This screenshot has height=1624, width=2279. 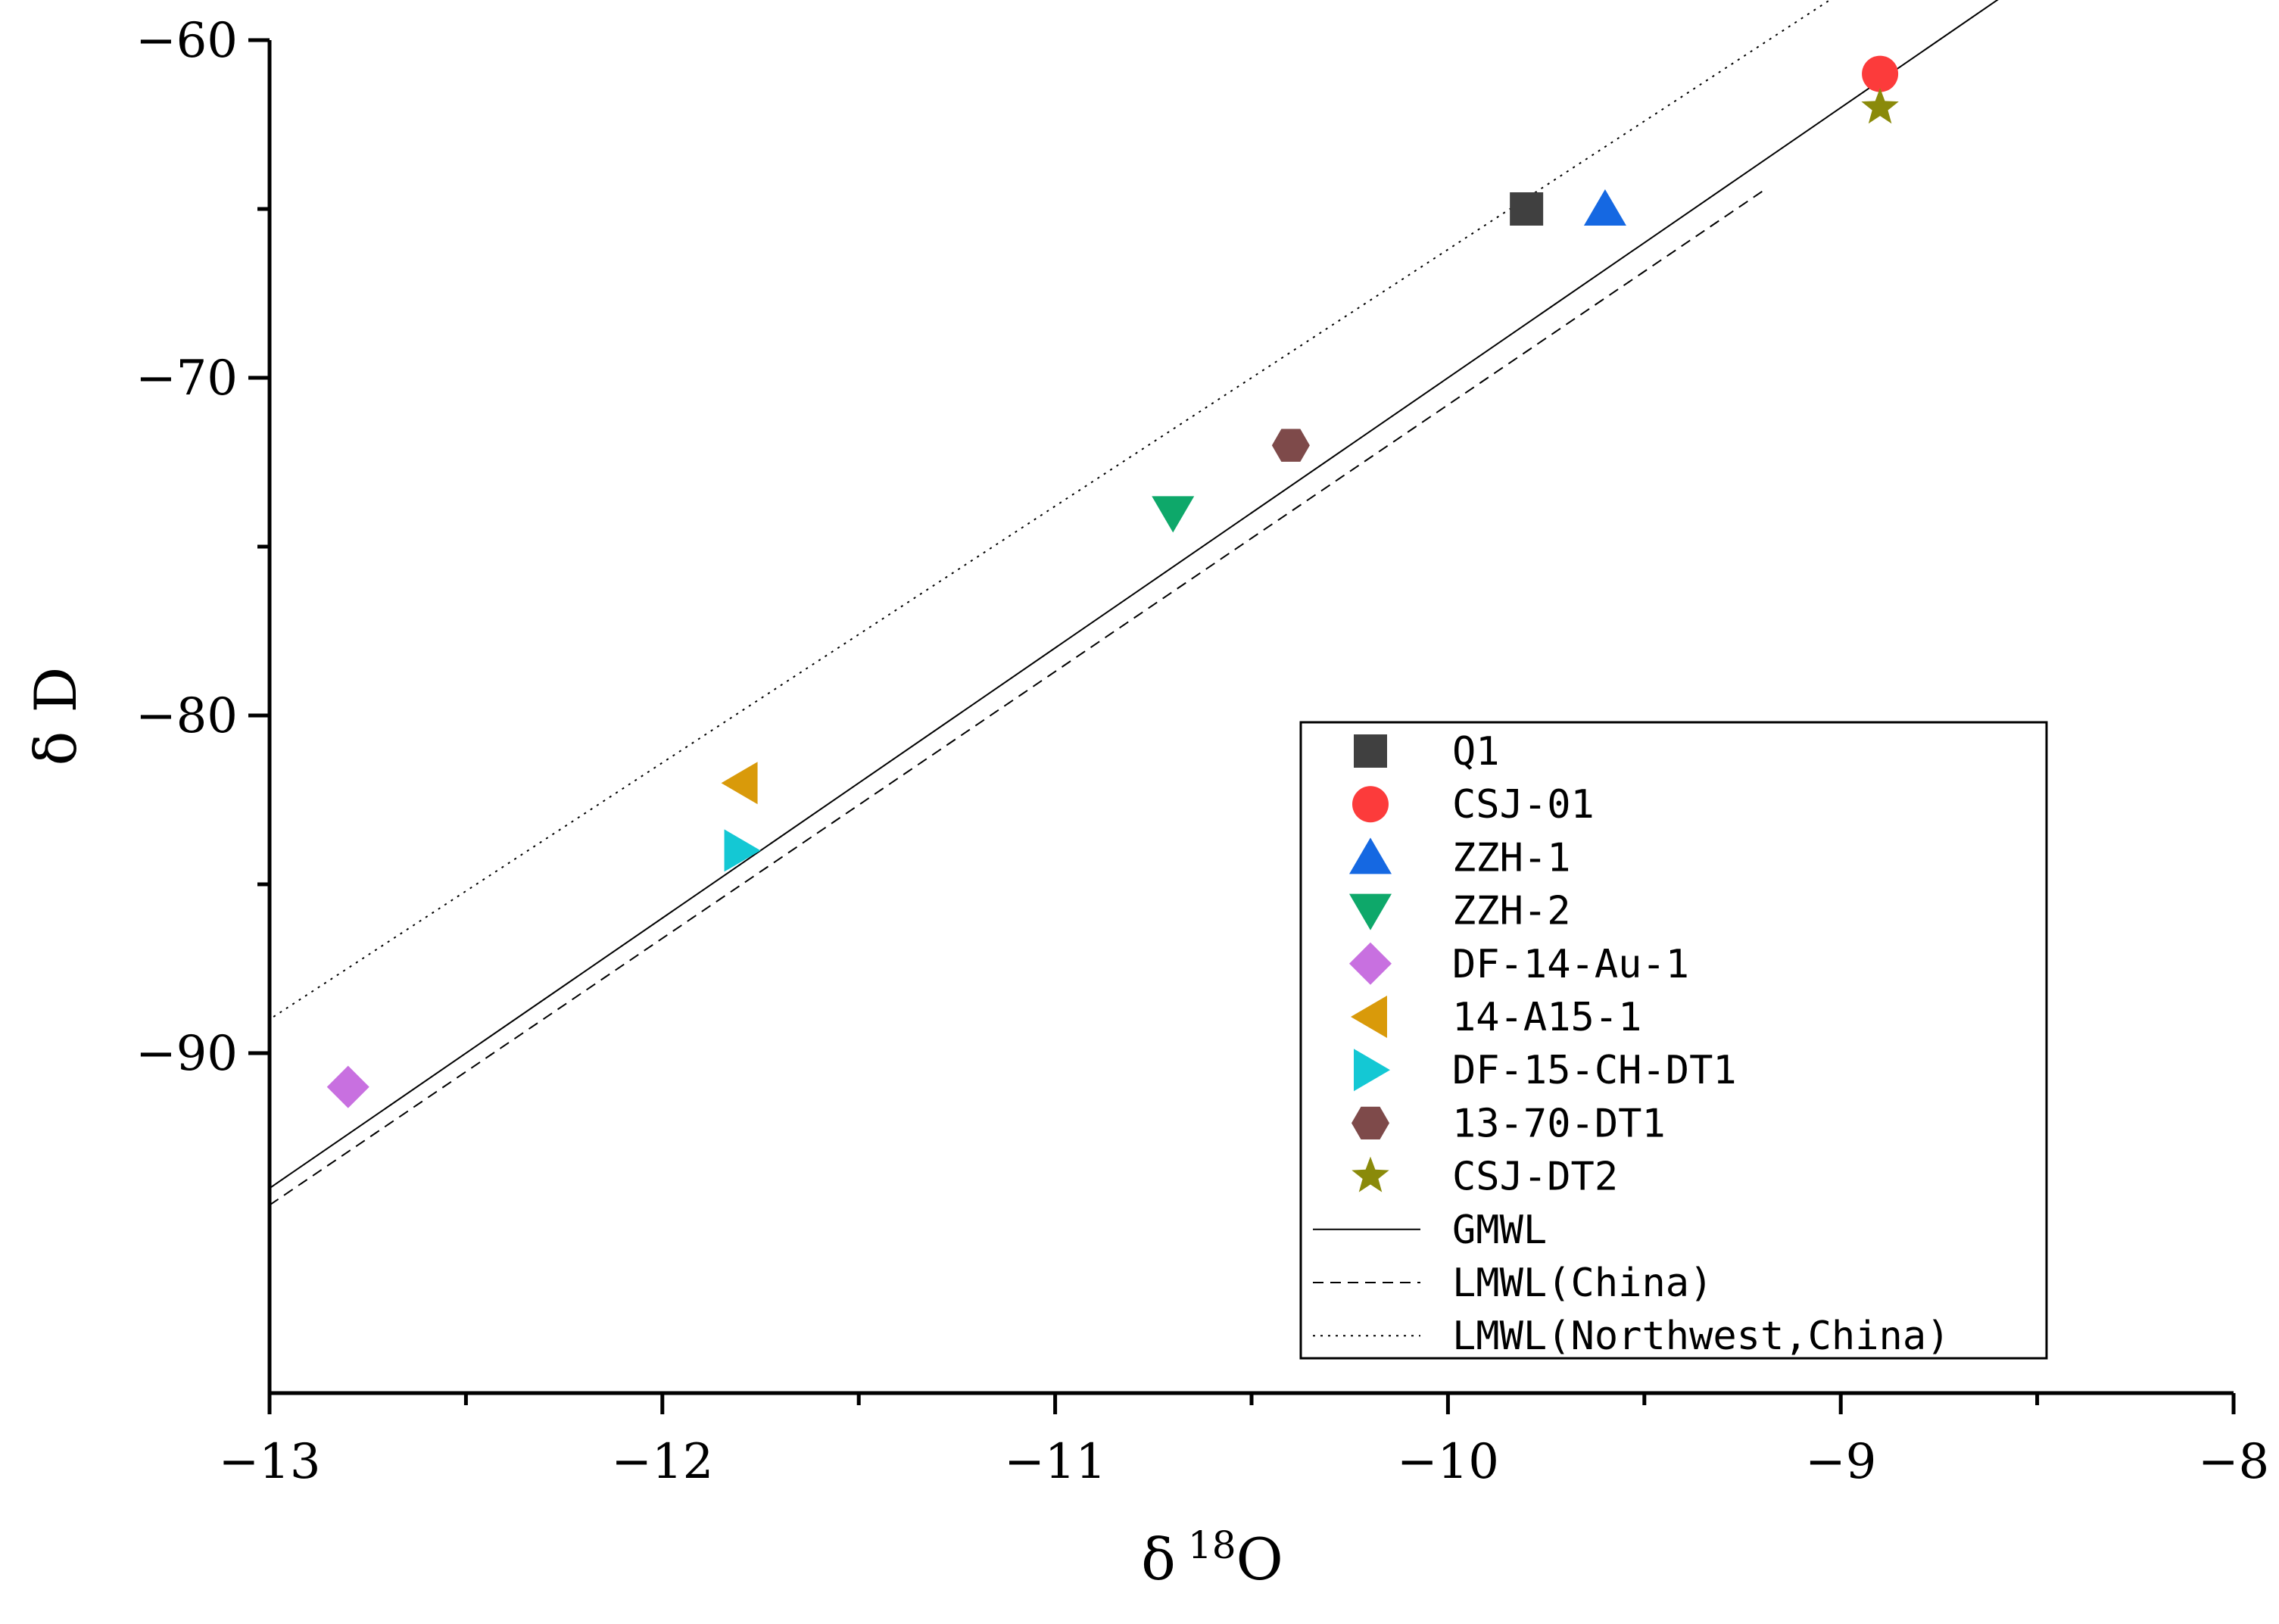 What do you see at coordinates (2233, 1462) in the screenshot?
I see `x-tick-label: −8` at bounding box center [2233, 1462].